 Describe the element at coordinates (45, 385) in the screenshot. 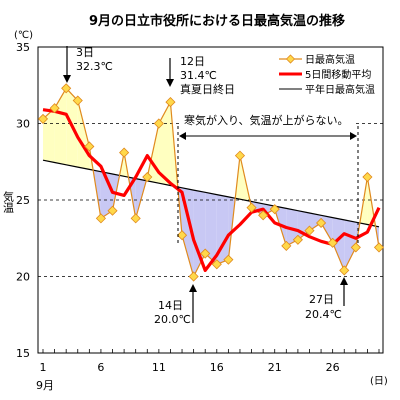

I see `month-label: 9月` at that location.